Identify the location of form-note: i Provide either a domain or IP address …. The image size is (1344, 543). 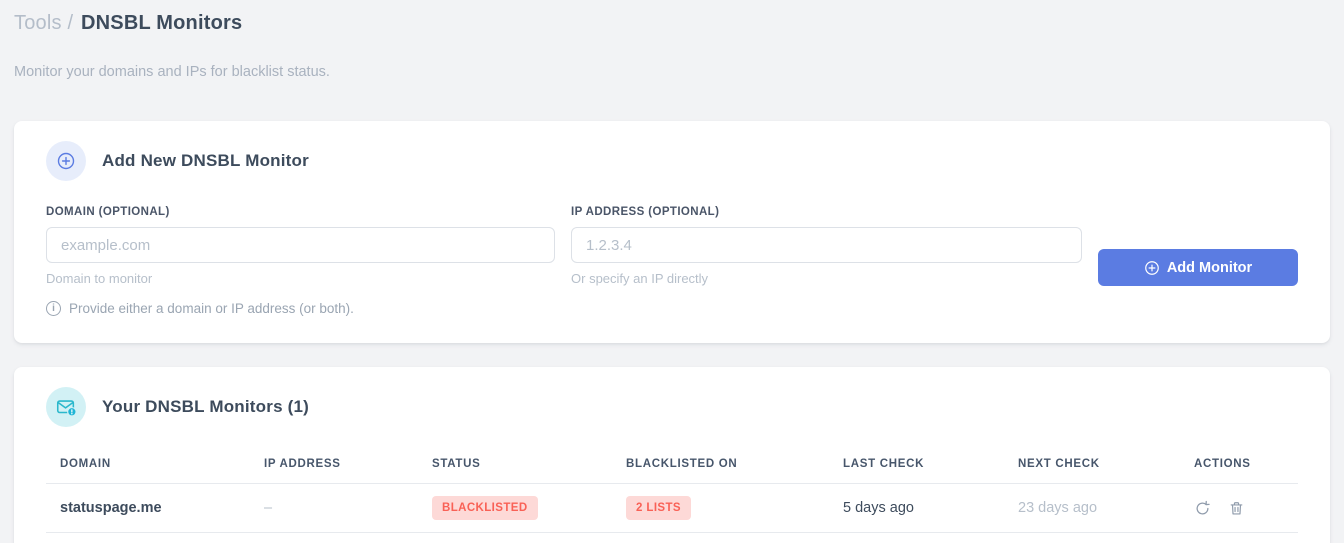
(672, 308).